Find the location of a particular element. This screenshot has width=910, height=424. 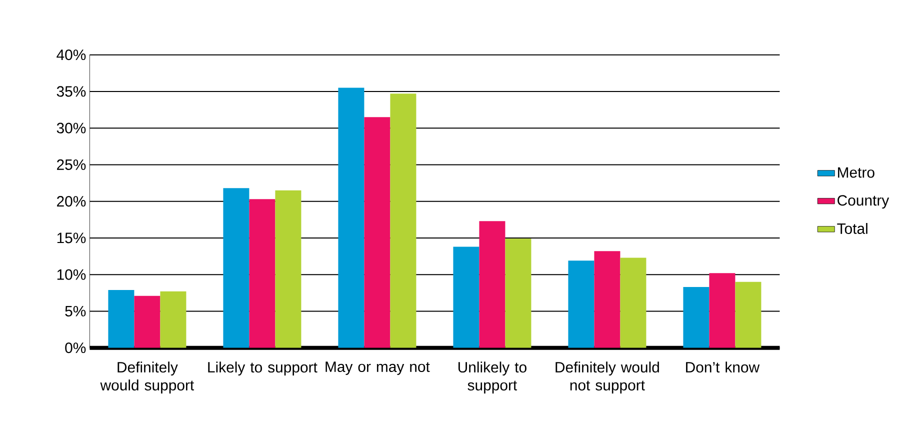

x-tick-label: Likely to support is located at coordinates (263, 369).